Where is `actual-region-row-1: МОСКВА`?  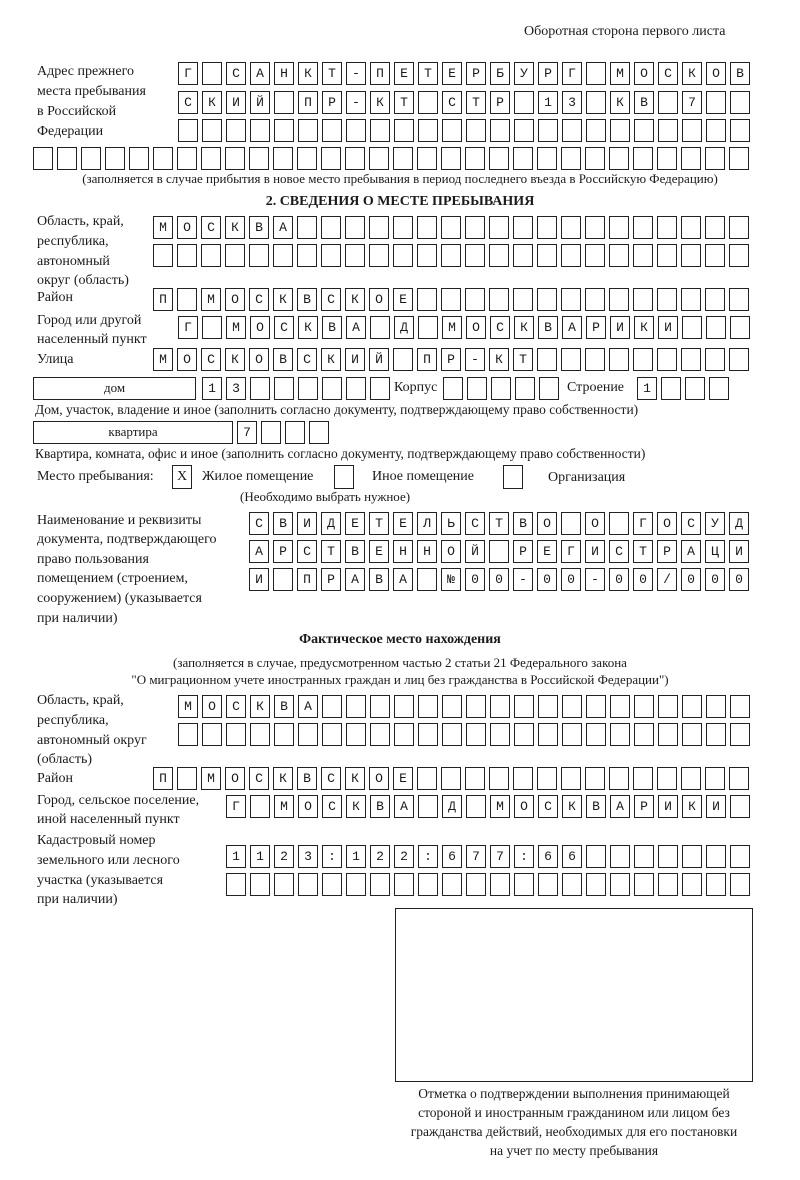
actual-region-row-1: МОСКВА is located at coordinates (466, 706).